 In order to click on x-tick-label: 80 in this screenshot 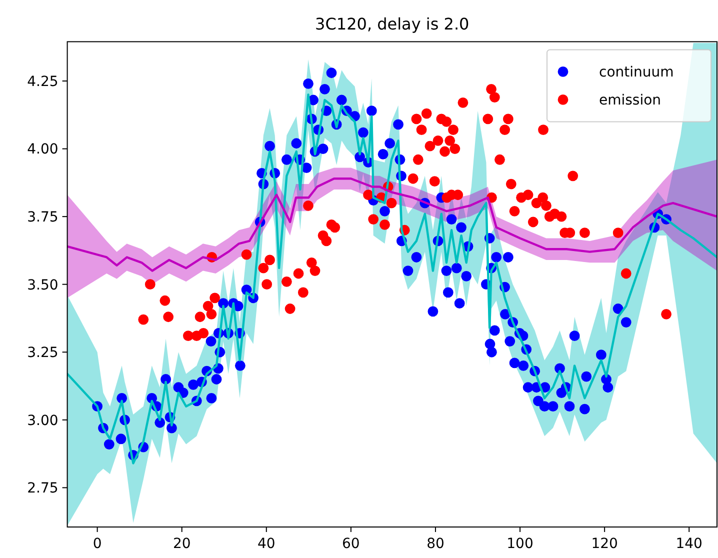, I will do `click(435, 544)`.